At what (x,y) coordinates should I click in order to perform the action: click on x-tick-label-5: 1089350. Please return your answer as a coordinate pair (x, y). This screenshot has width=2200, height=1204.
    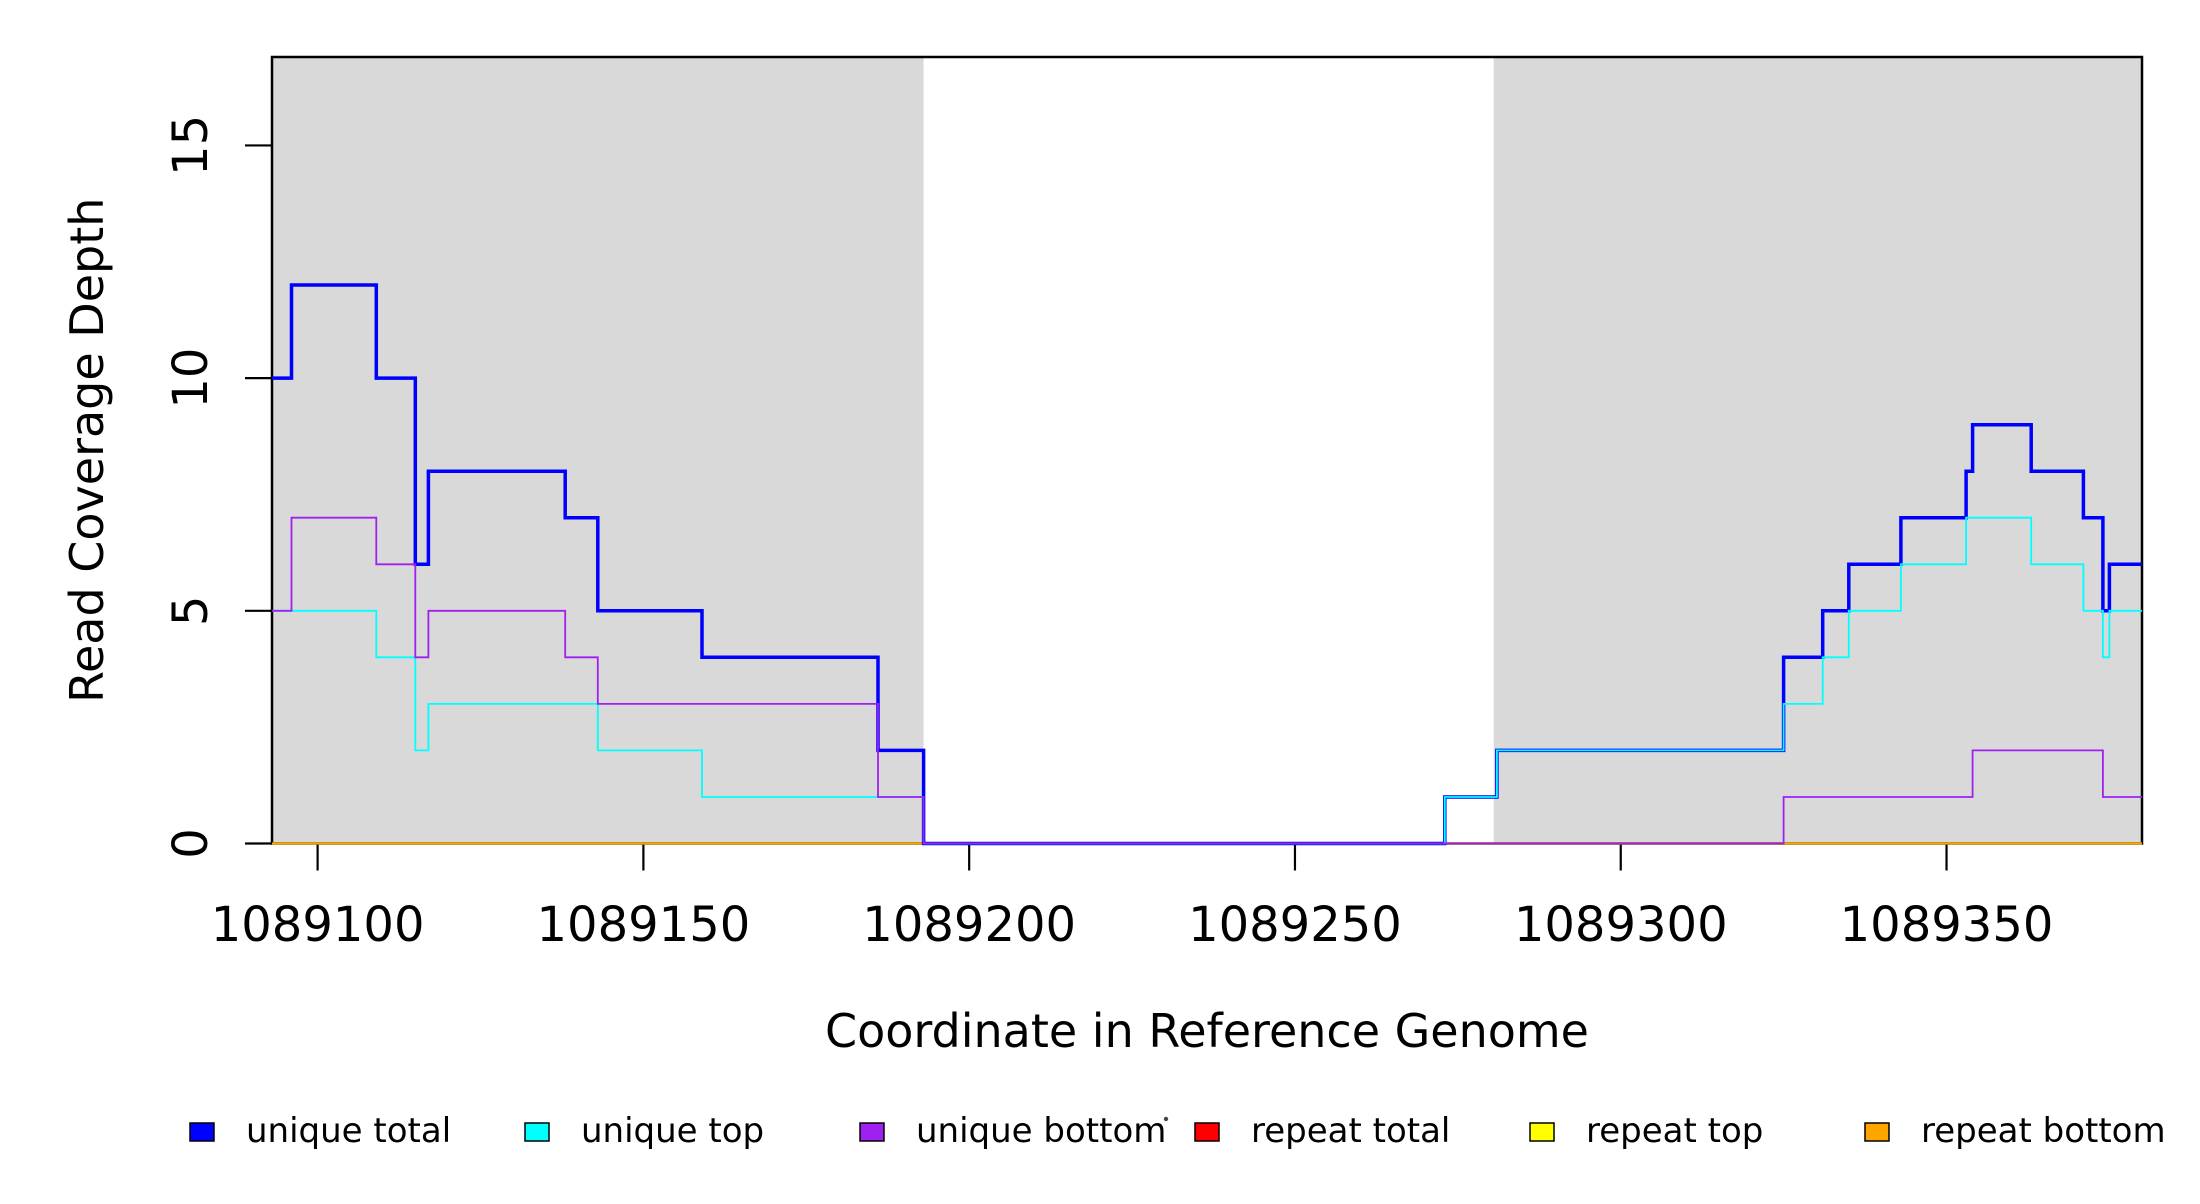
    Looking at the image, I should click on (1947, 925).